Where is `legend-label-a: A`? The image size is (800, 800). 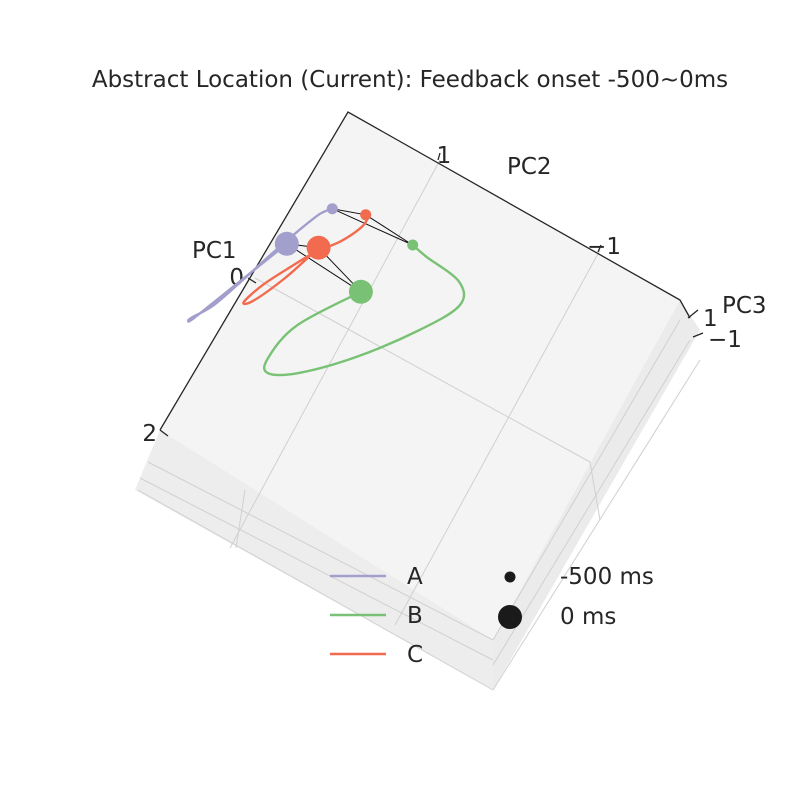
legend-label-a: A is located at coordinates (415, 577).